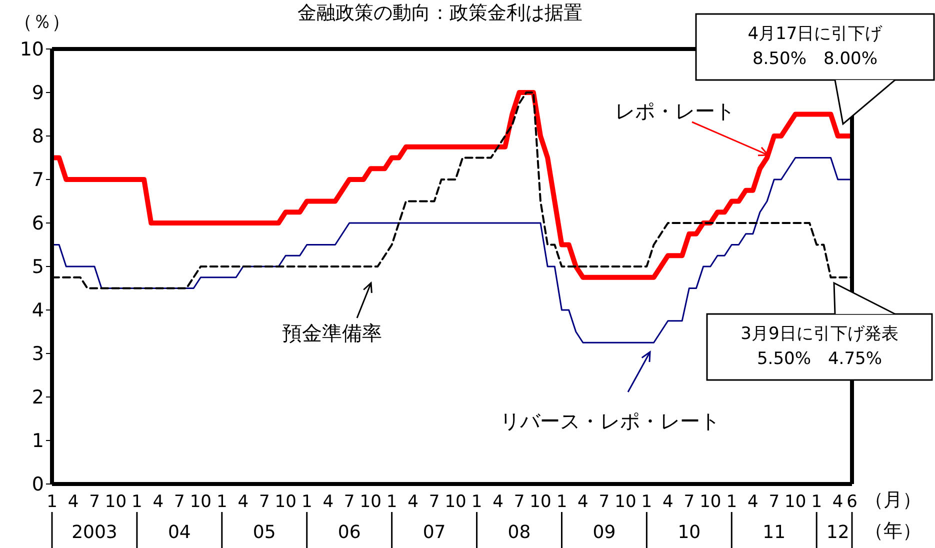  Describe the element at coordinates (675, 111) in the screenshot. I see `text: レポ・レート` at that location.